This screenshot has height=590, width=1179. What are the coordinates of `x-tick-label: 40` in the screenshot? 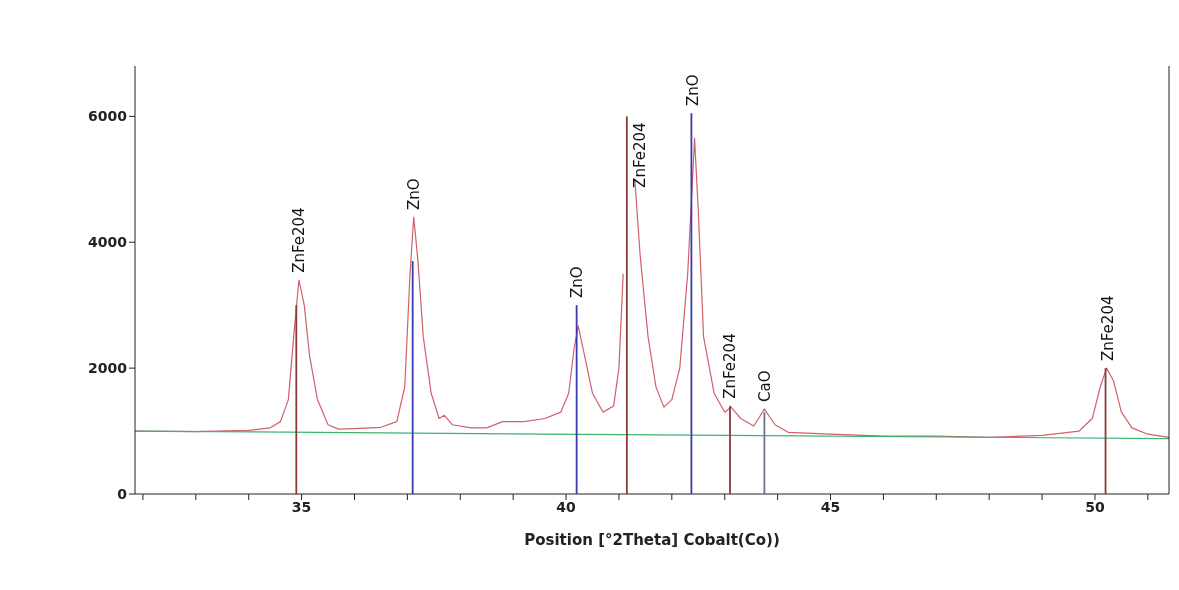 It's located at (566, 506).